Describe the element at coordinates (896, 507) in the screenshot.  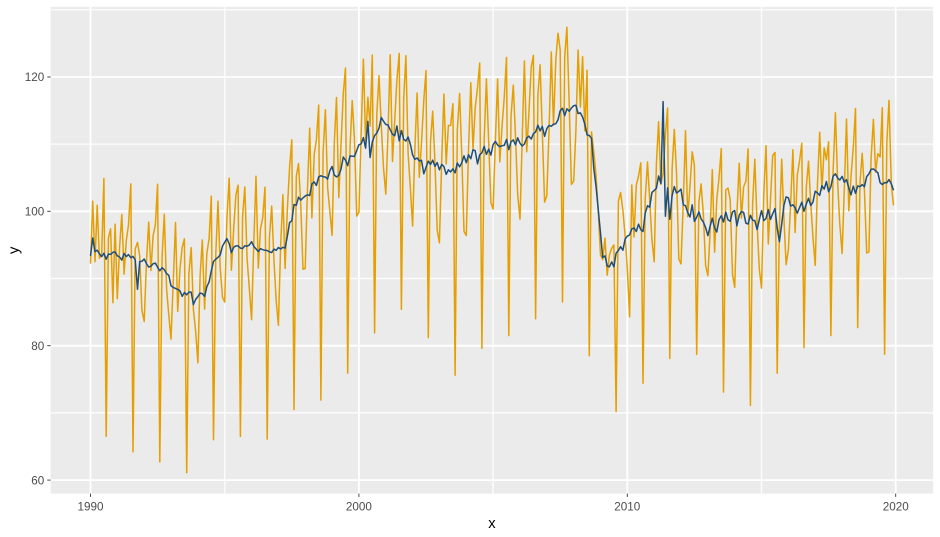
I see `svg-text: 2020` at that location.